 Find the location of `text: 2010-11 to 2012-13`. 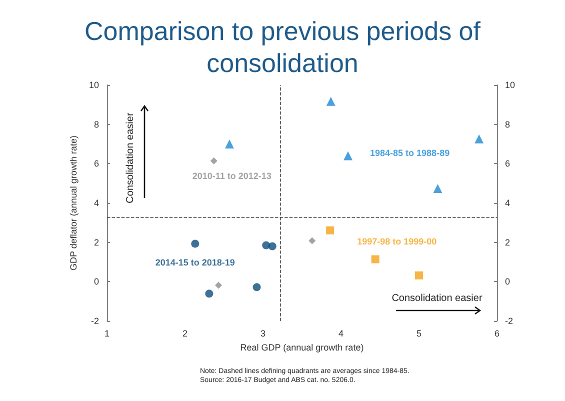

text: 2010-11 to 2012-13 is located at coordinates (232, 175).